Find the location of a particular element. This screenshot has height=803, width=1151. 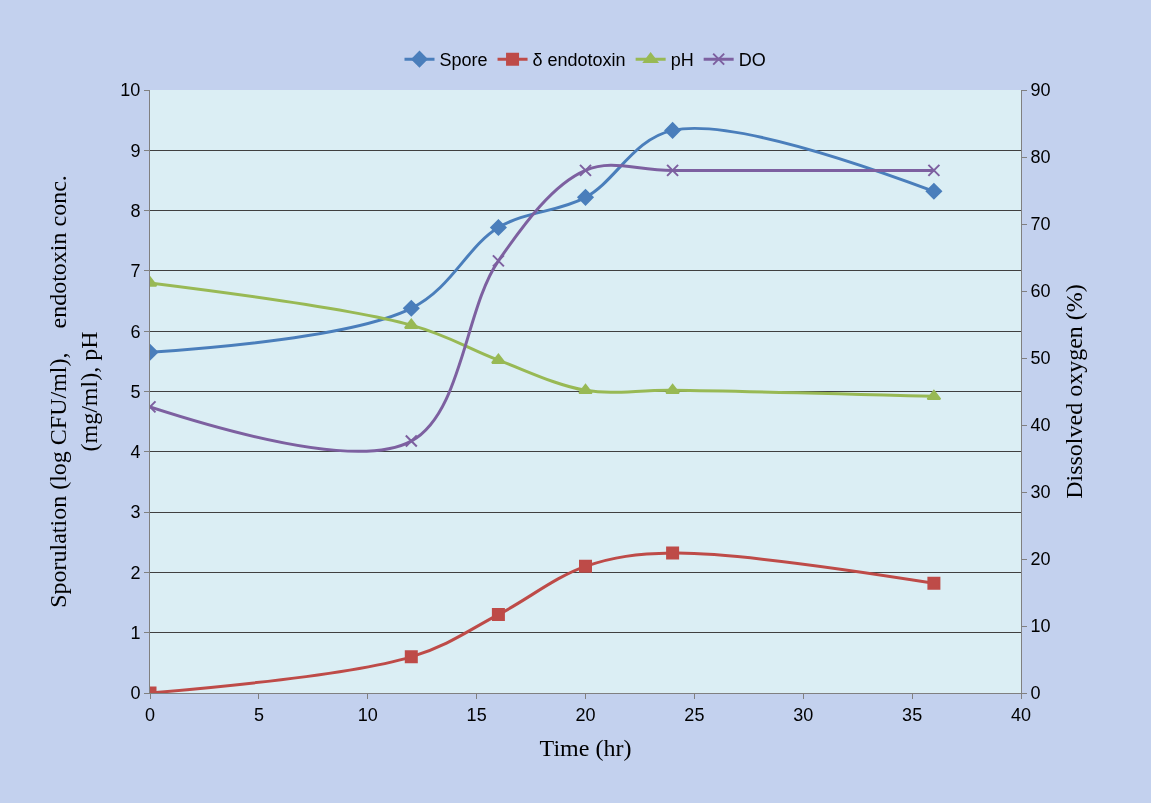

x-tick-label: 5 is located at coordinates (258, 714).